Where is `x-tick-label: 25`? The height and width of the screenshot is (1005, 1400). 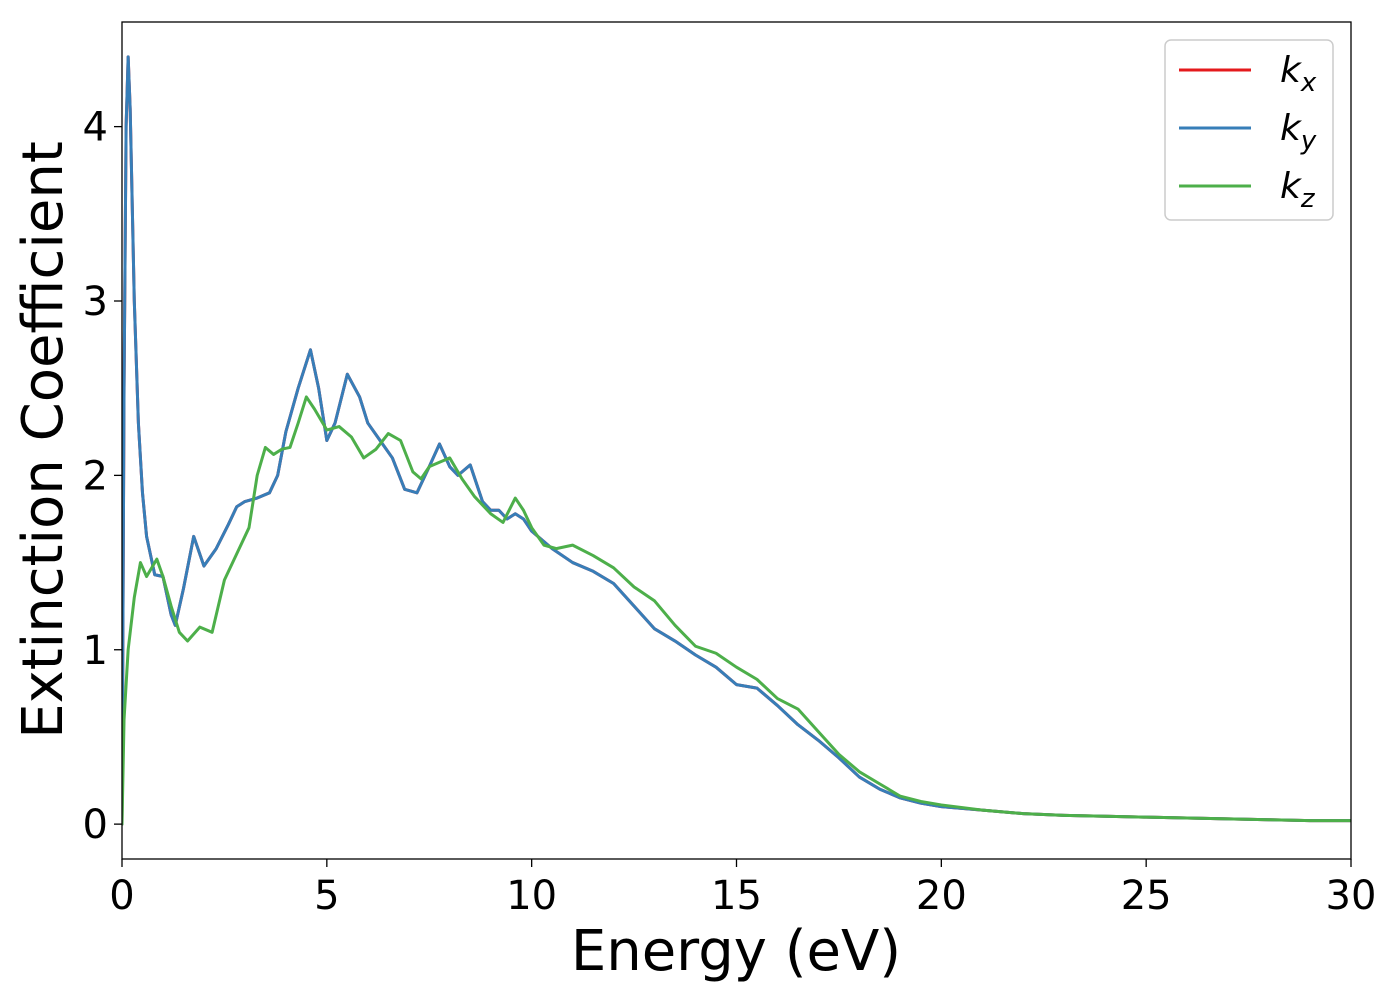 x-tick-label: 25 is located at coordinates (1146, 896).